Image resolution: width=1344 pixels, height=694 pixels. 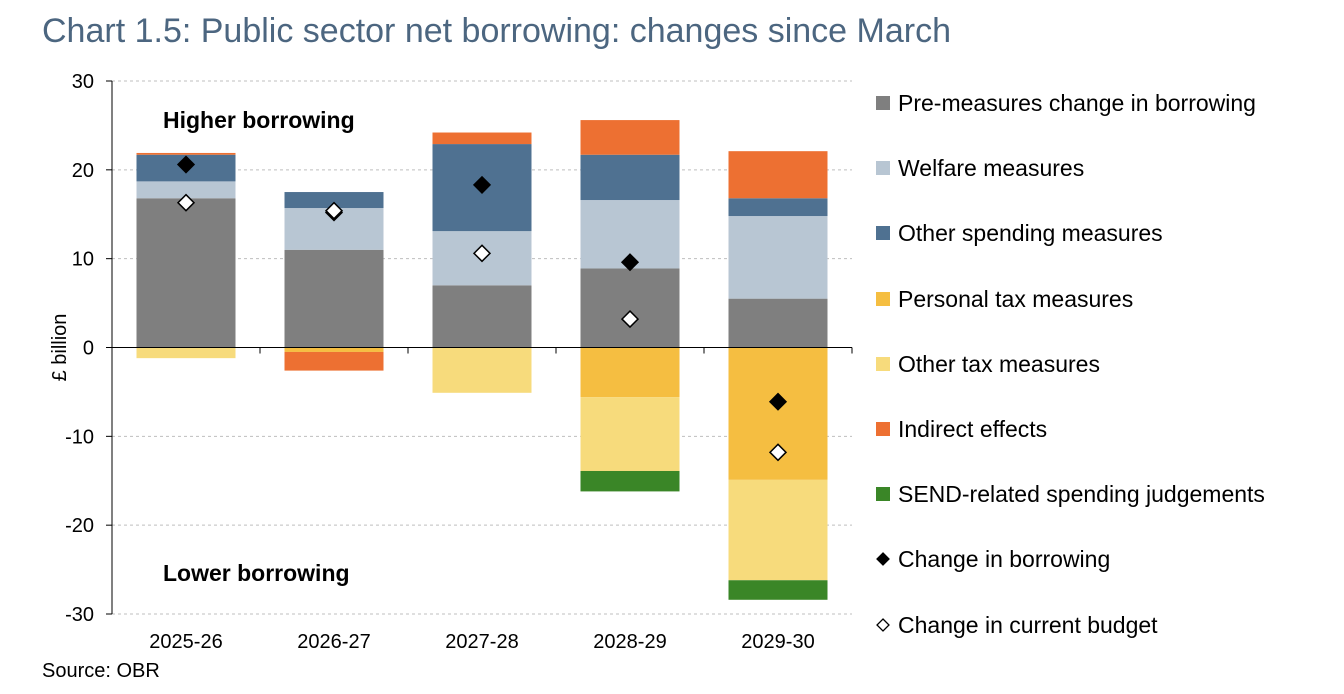 What do you see at coordinates (1096, 442) in the screenshot?
I see `legend-item: Indirect effects` at bounding box center [1096, 442].